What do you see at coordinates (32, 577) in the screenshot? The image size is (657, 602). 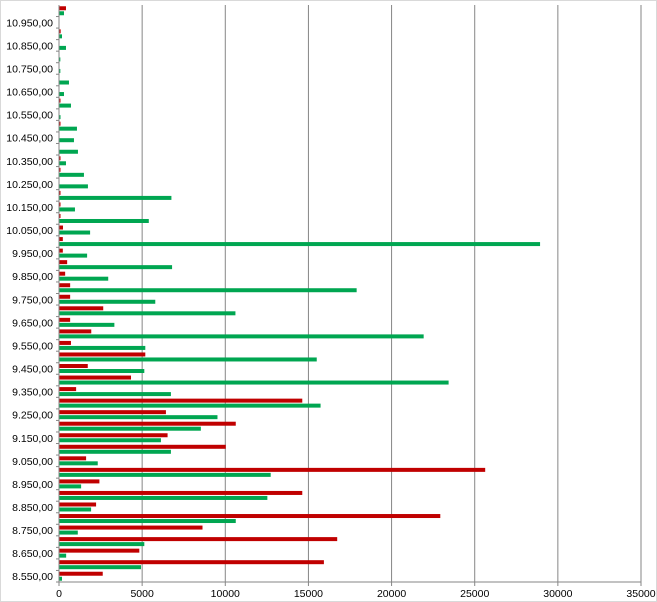 I see `y-tick-label: 8.550,00` at bounding box center [32, 577].